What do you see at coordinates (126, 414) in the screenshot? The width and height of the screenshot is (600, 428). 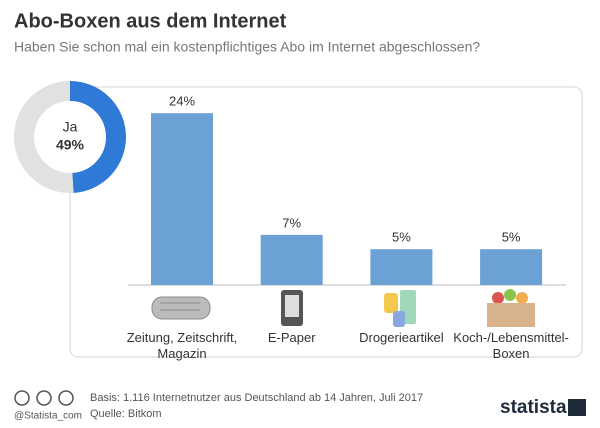 I see `source: Quelle: Bitkom` at bounding box center [126, 414].